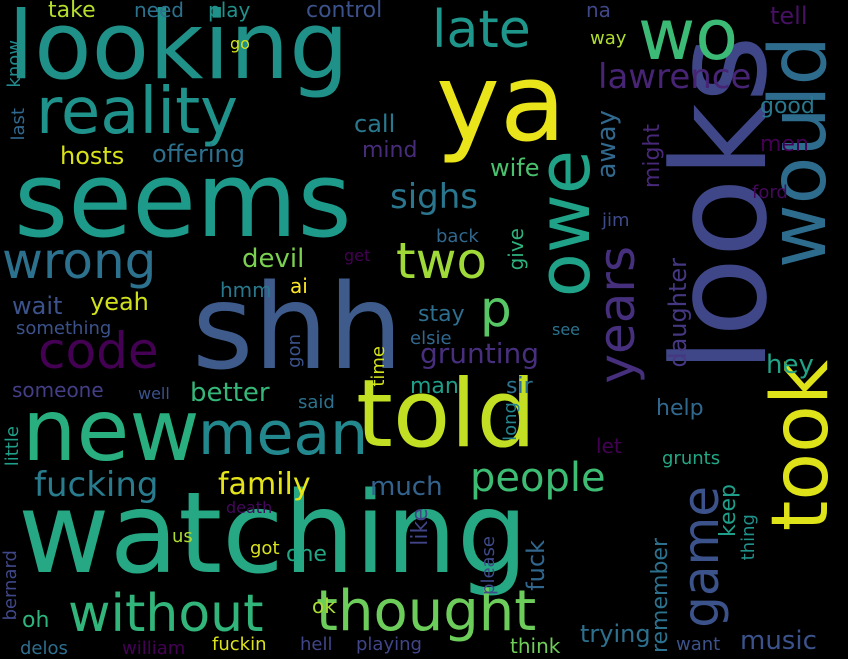 This screenshot has height=659, width=848. I want to click on word-daughter: daughter, so click(678, 313).